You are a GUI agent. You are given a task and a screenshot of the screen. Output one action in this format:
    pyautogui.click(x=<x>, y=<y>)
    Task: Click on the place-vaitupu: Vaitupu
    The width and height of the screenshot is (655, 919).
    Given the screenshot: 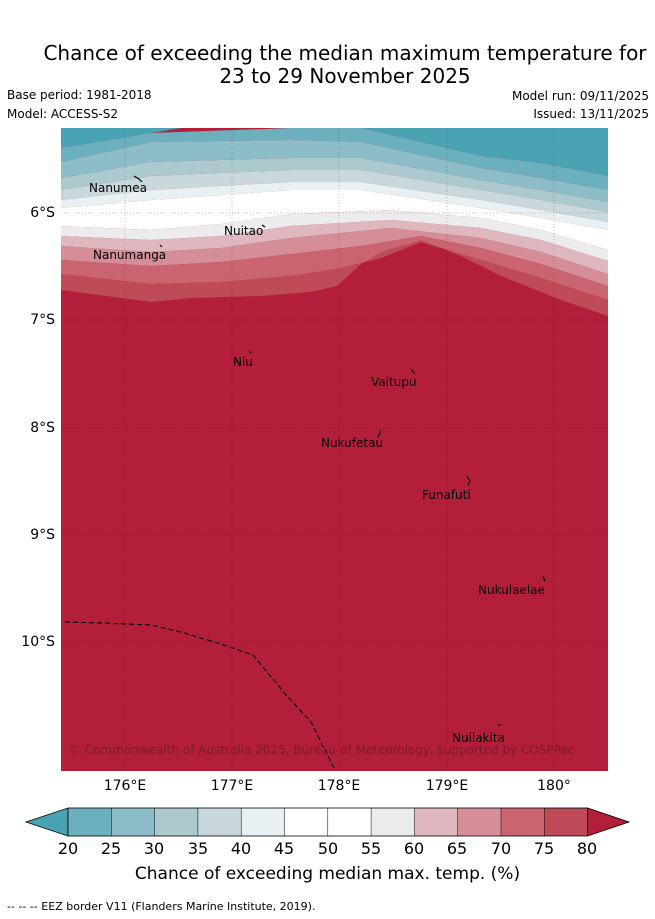 What is the action you would take?
    pyautogui.click(x=394, y=382)
    